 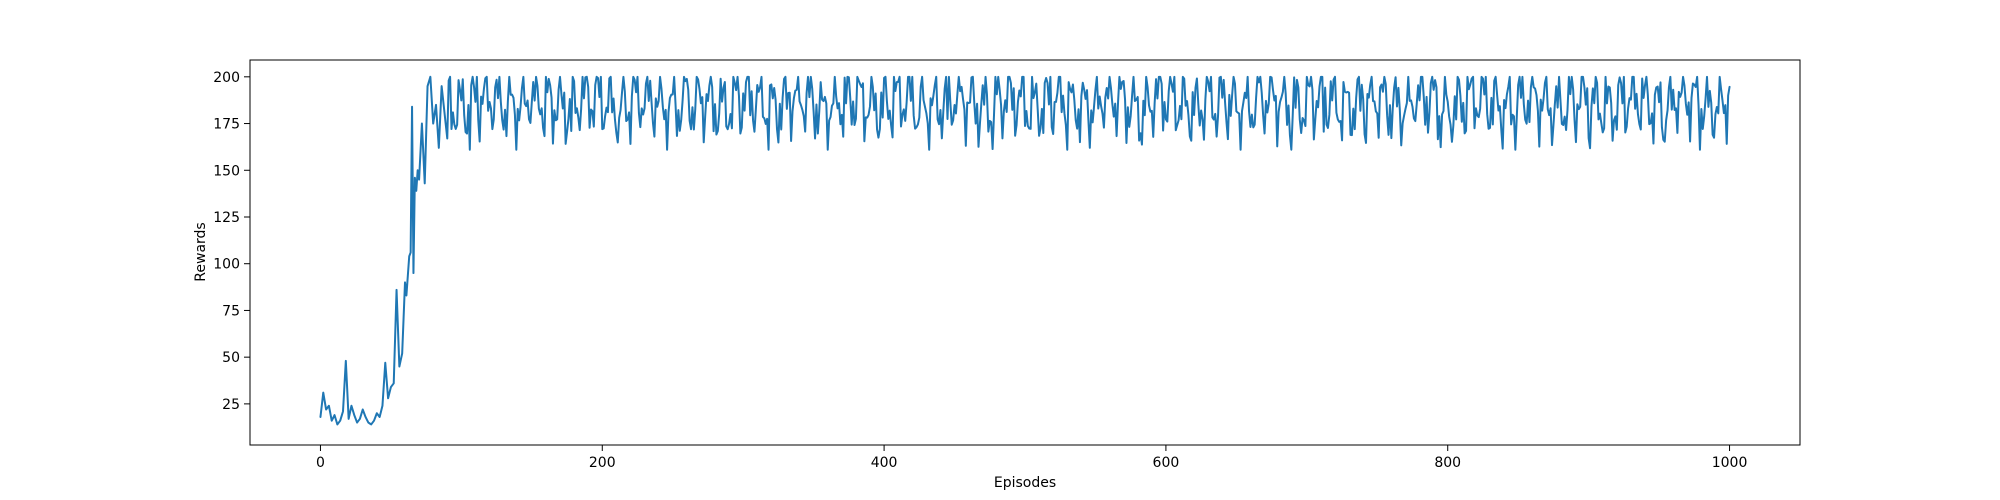 What do you see at coordinates (602, 463) in the screenshot?
I see `x-tick-label-200: 200` at bounding box center [602, 463].